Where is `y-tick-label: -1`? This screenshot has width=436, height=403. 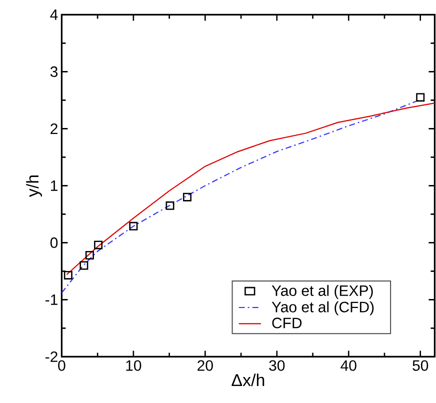 y-tick-label: -1 is located at coordinates (52, 299).